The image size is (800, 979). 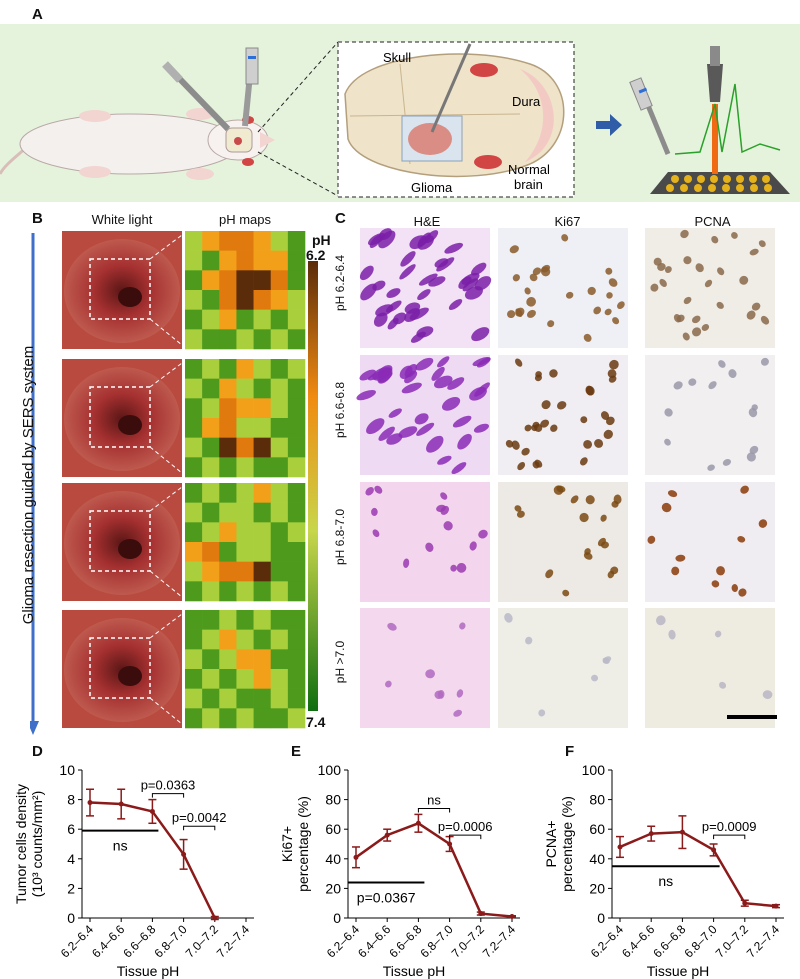 I want to click on y-tick-label: 8, so click(x=71, y=800).